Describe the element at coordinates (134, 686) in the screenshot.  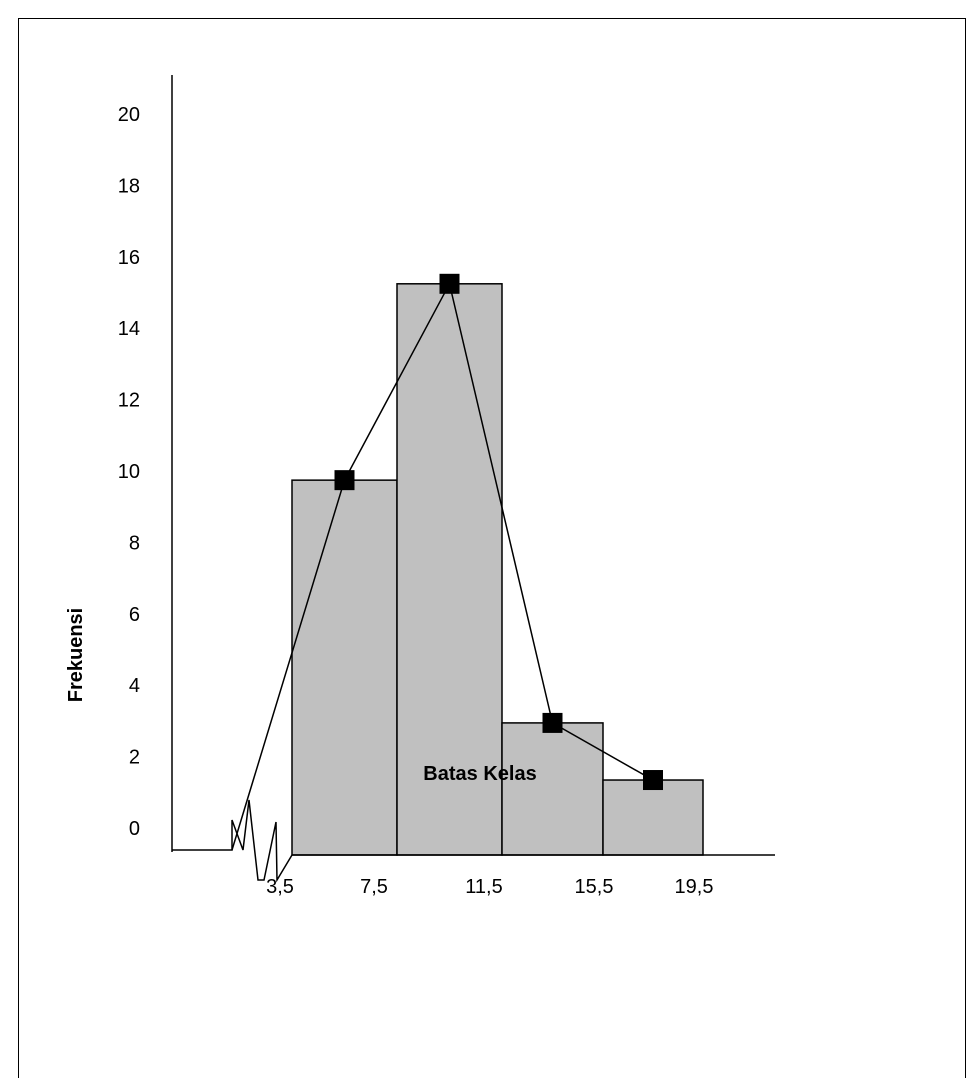
I see `y-tick-label: 4` at that location.